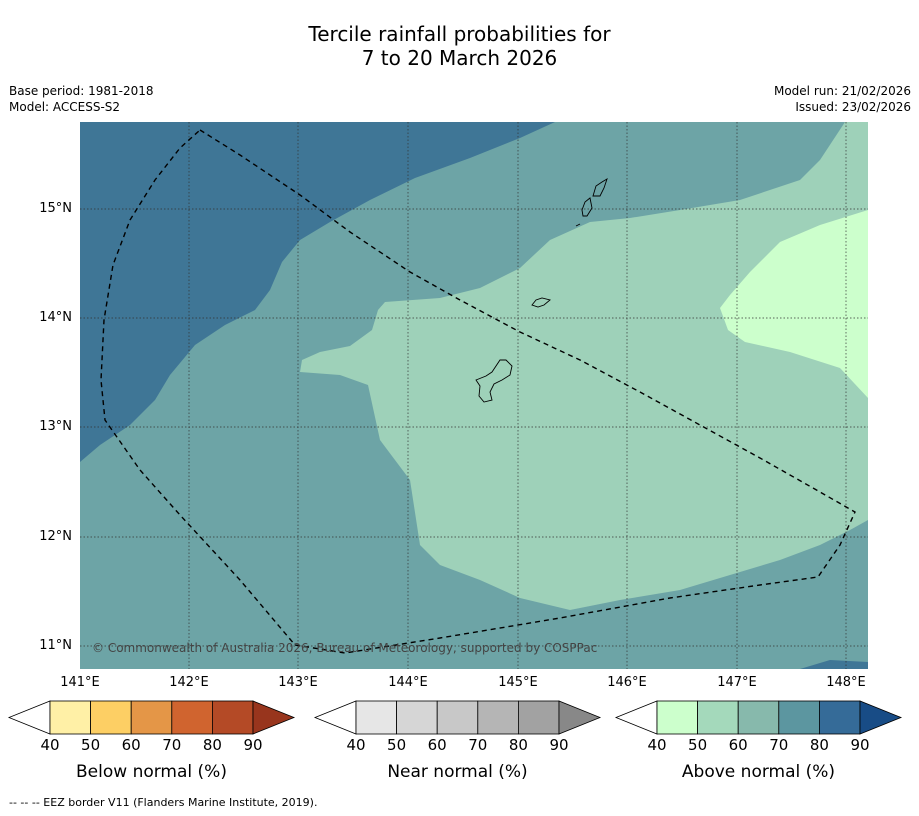 Image resolution: width=919 pixels, height=816 pixels. I want to click on lat-label: 14°N, so click(55, 317).